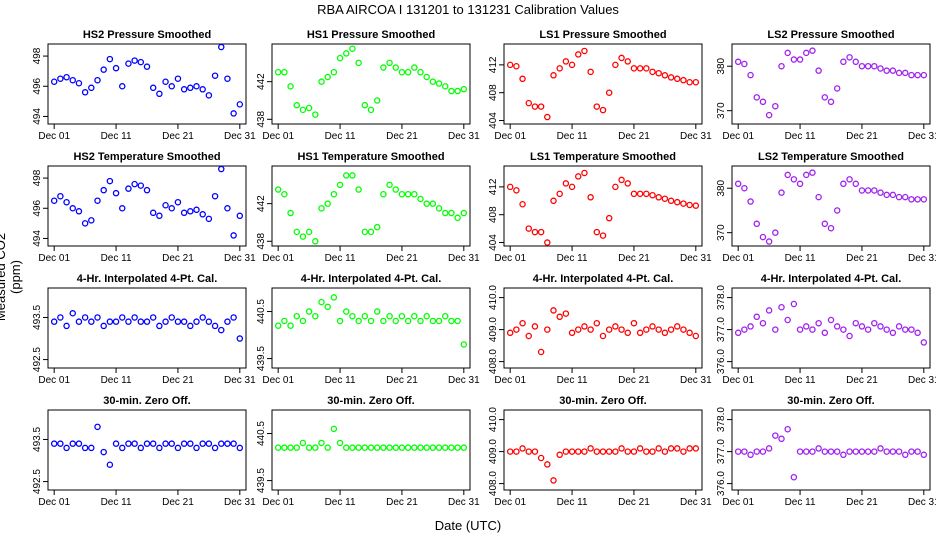  Describe the element at coordinates (721, 110) in the screenshot. I see `y-tick-label: 370` at that location.